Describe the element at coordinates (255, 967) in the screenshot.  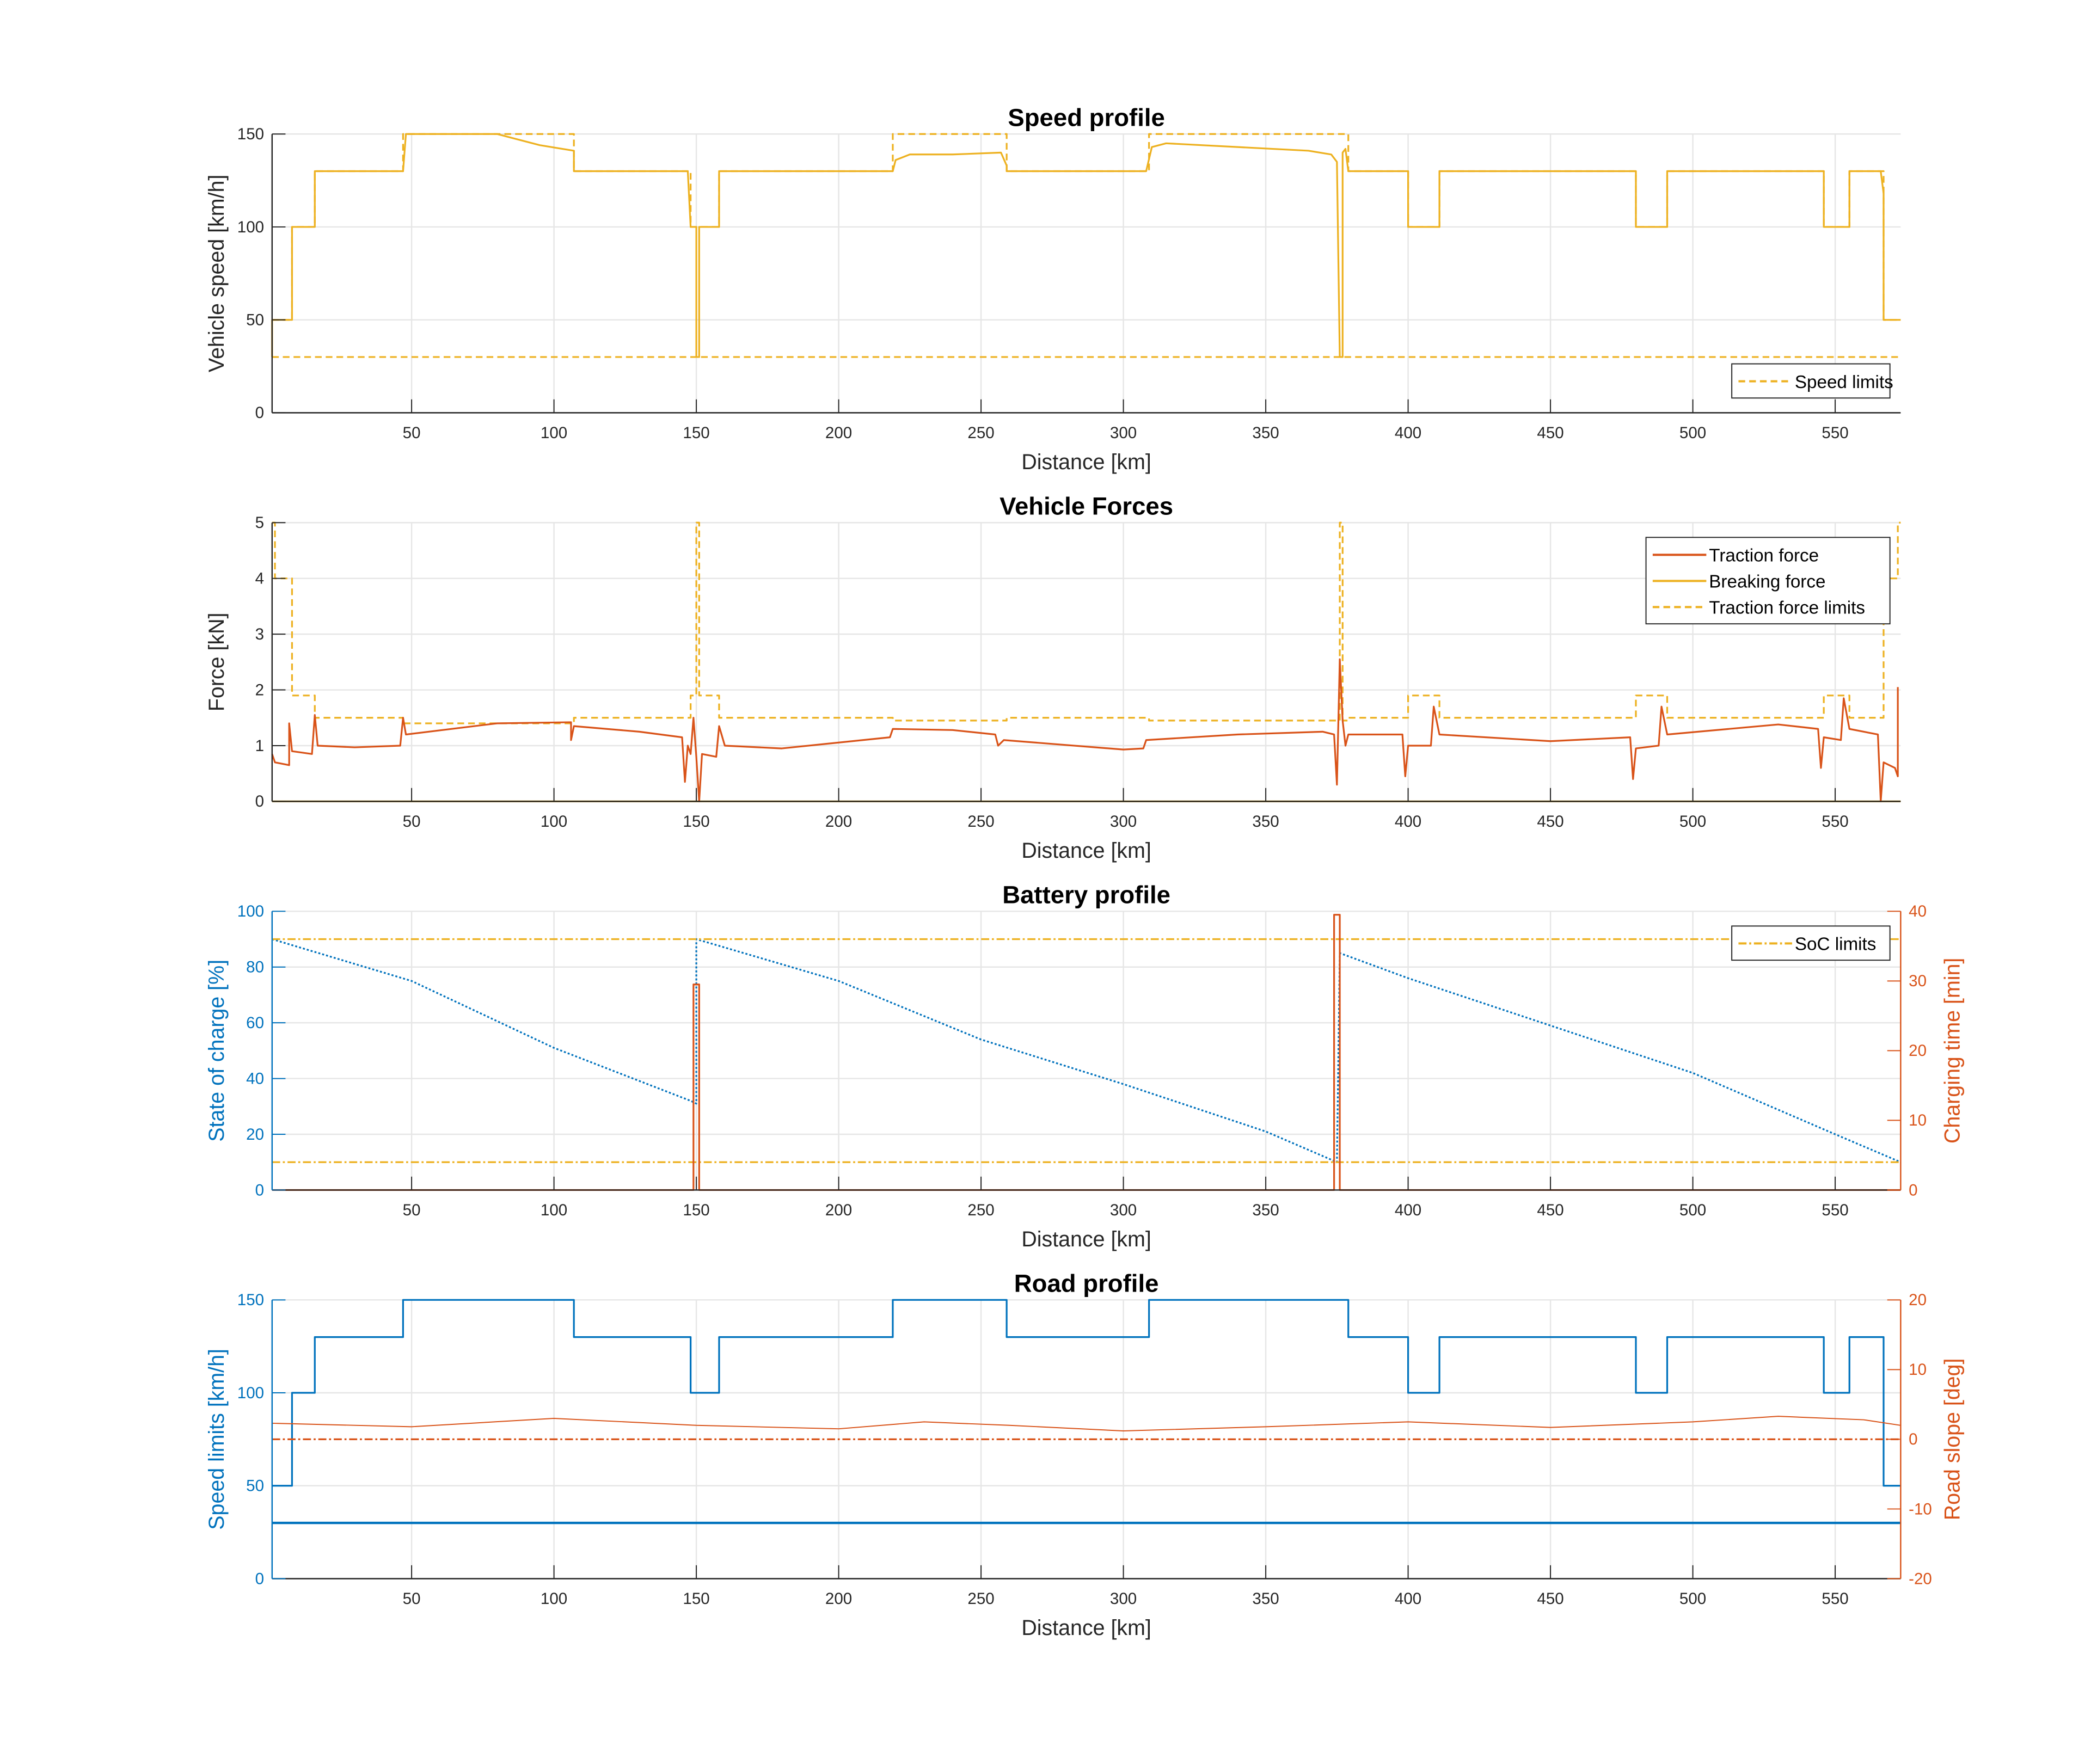
I see `y-tick-label: 80` at that location.